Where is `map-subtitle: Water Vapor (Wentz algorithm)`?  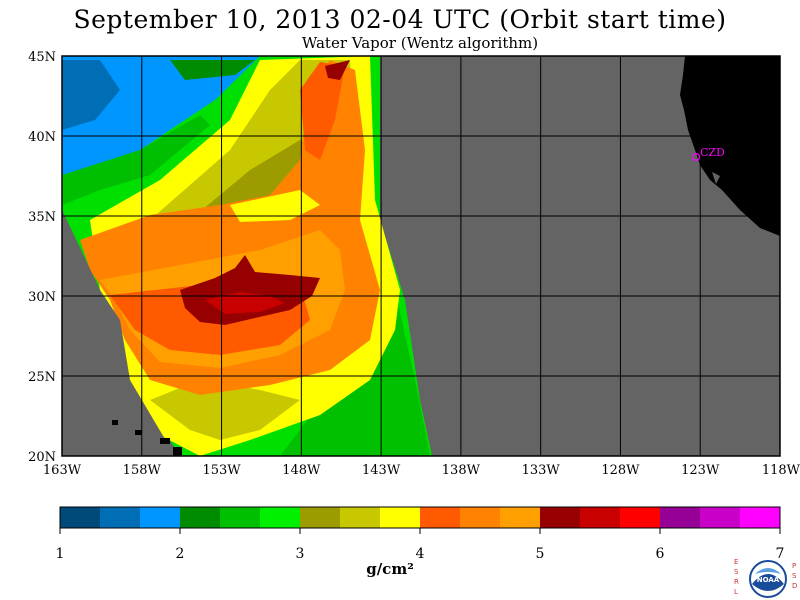 map-subtitle: Water Vapor (Wentz algorithm) is located at coordinates (420, 43).